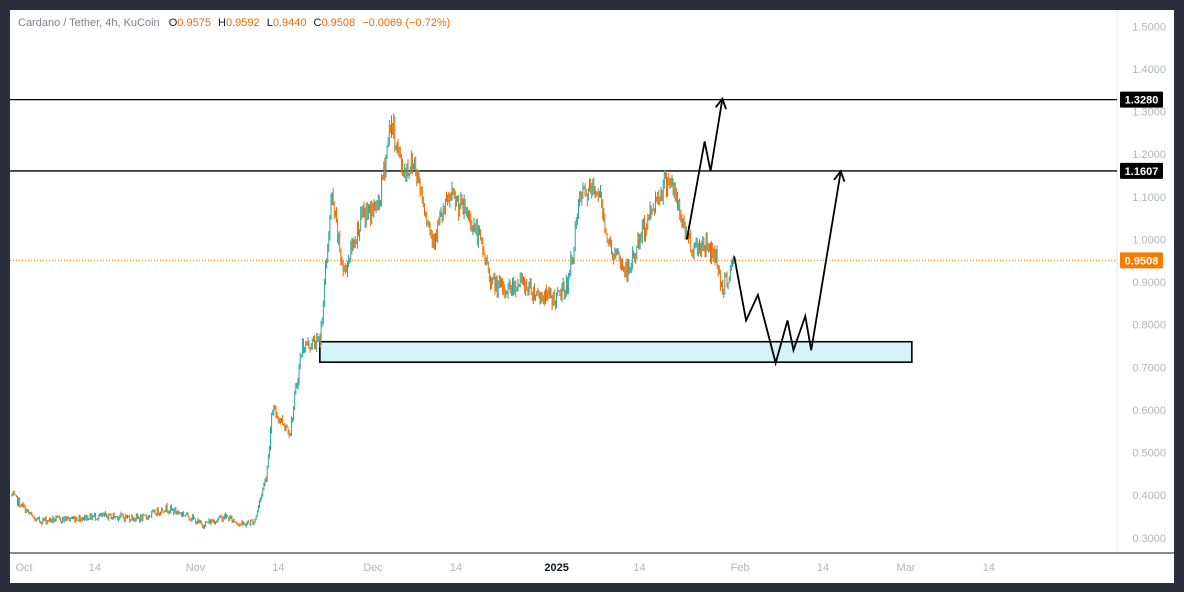 This screenshot has width=1184, height=592. I want to click on y-tick-label: 1.2000, so click(1149, 155).